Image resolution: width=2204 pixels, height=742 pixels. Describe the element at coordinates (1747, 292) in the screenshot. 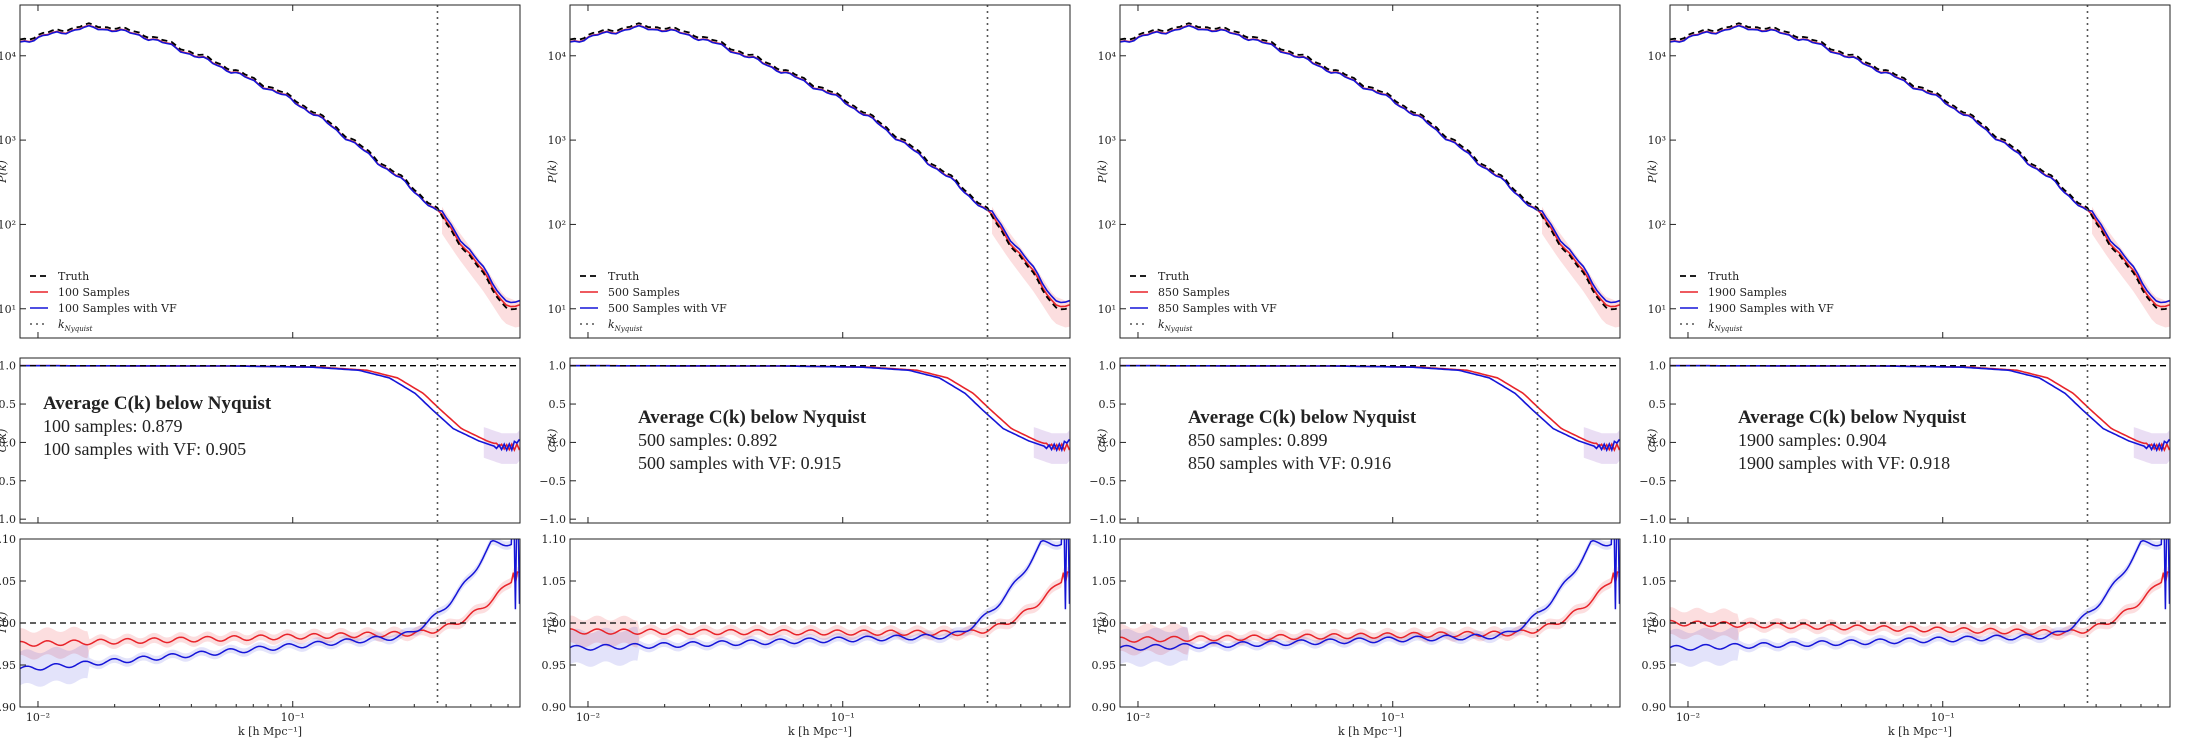

I see `legend-label: 1900 Samples` at that location.